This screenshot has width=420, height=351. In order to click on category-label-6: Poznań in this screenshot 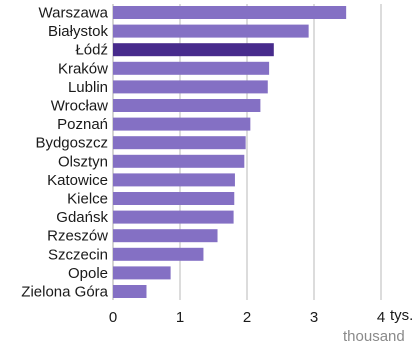, I will do `click(82, 124)`.